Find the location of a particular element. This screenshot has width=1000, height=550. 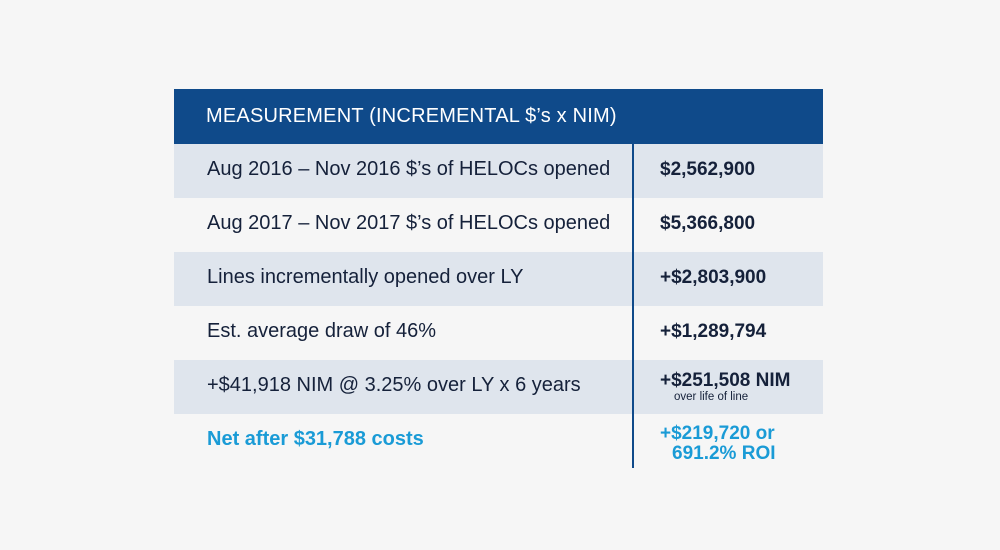

row-value: +$251,508 NIM over life of line is located at coordinates (728, 387).